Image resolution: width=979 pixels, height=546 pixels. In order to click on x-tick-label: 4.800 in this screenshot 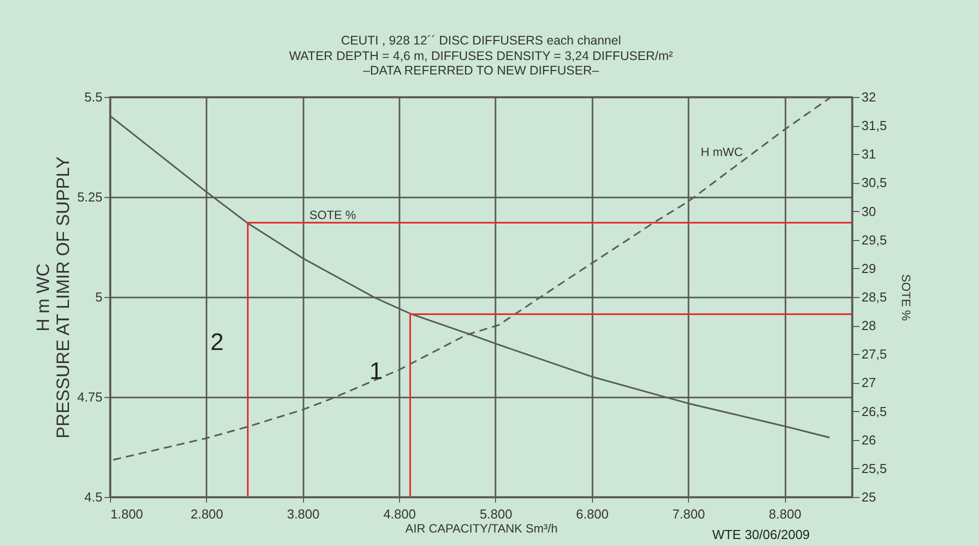, I will do `click(399, 514)`.